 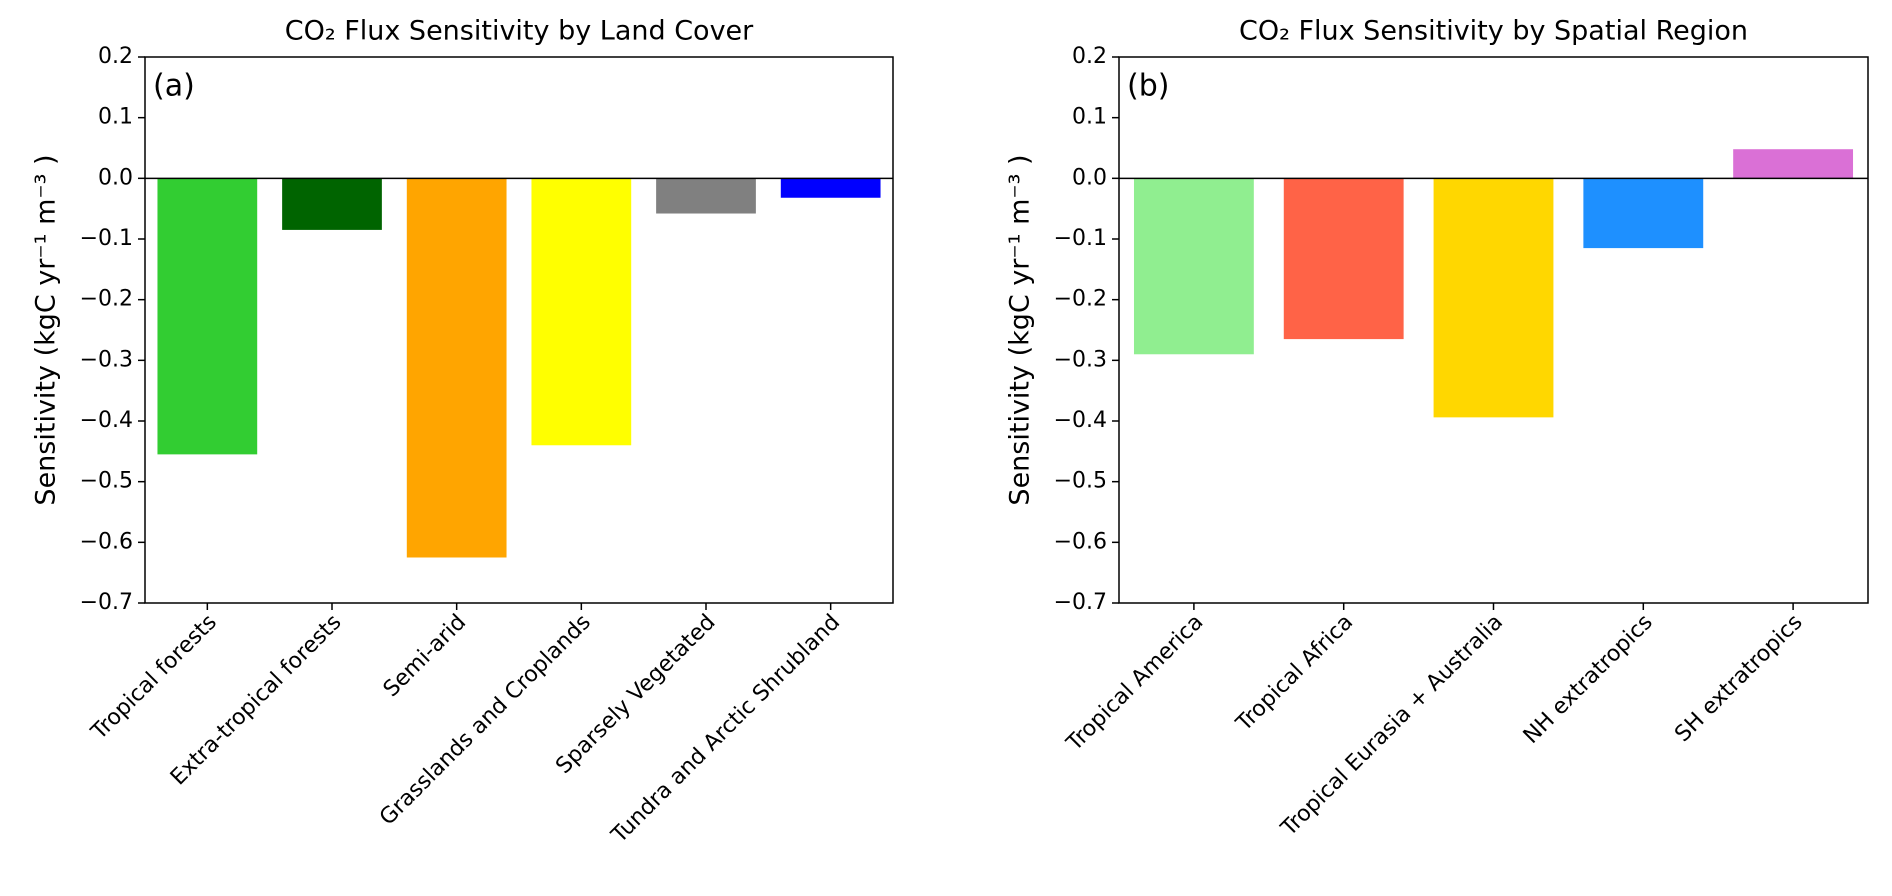 What do you see at coordinates (1493, 31) in the screenshot?
I see `chart-title: CO₂ Flux Sensitivity by Spatial Region` at bounding box center [1493, 31].